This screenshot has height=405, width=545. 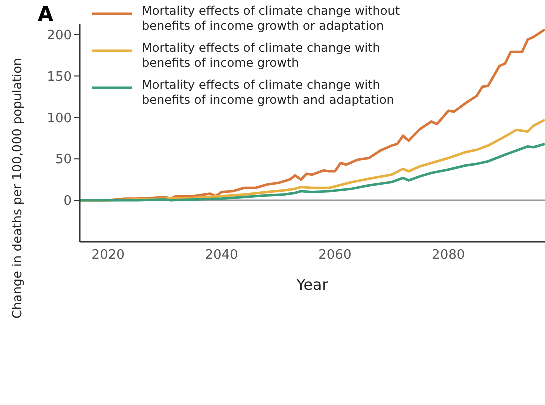 I want to click on x-tick-label: 2060, so click(x=335, y=256).